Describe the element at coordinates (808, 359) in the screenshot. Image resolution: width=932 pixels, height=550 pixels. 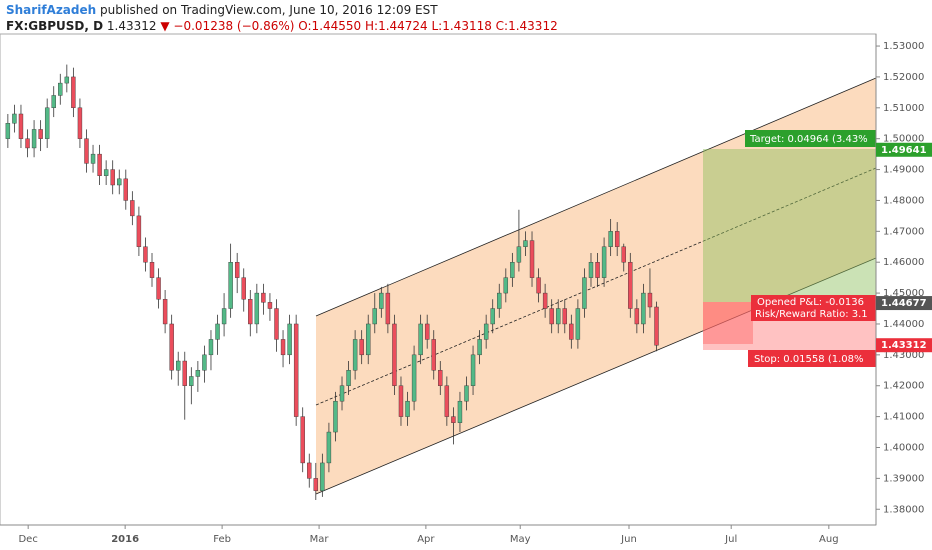
I see `stop-label: Stop: 0.01558 (1.08%` at that location.